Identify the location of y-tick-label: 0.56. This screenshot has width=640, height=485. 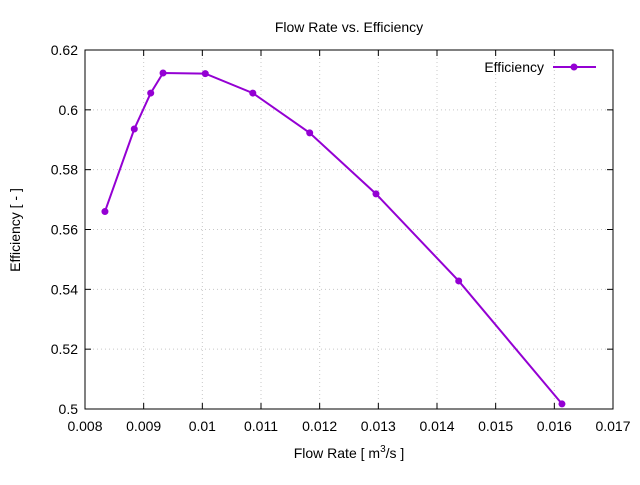
(64, 230).